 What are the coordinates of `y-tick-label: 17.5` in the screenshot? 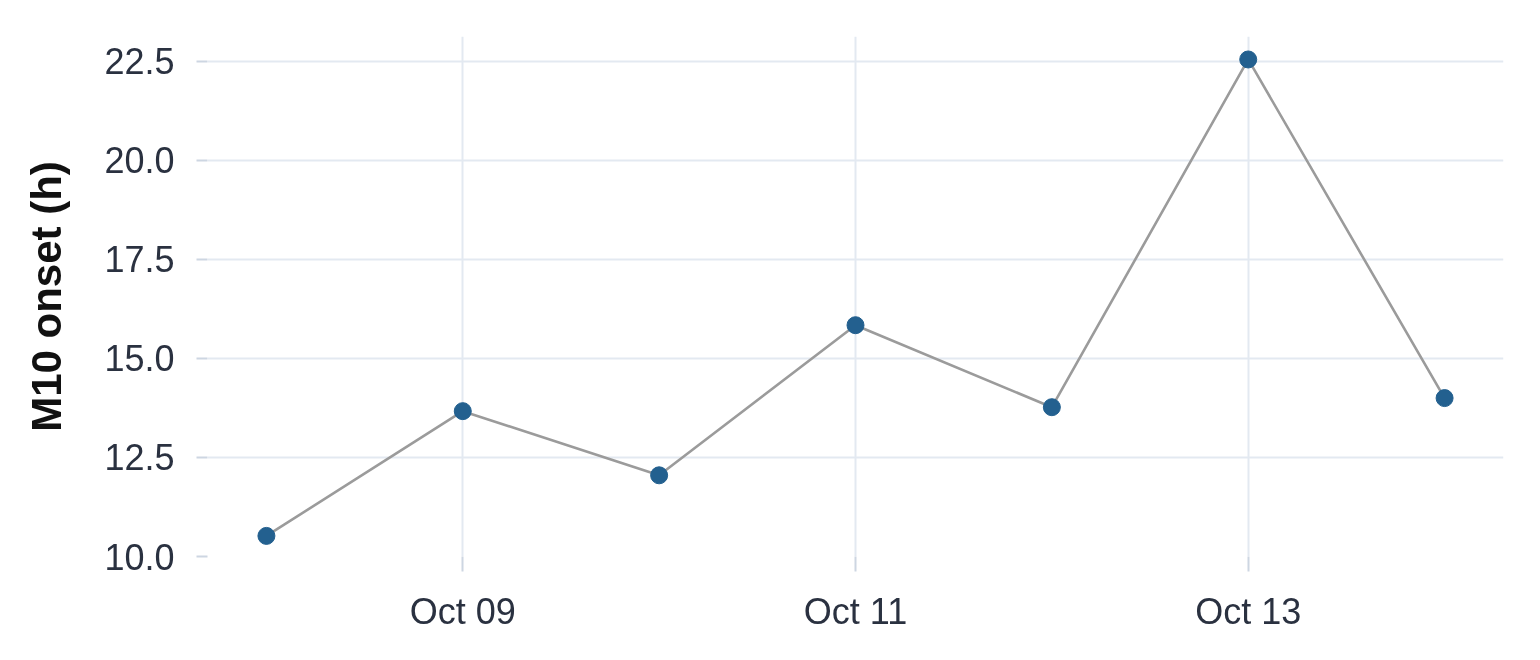 It's located at (139, 260).